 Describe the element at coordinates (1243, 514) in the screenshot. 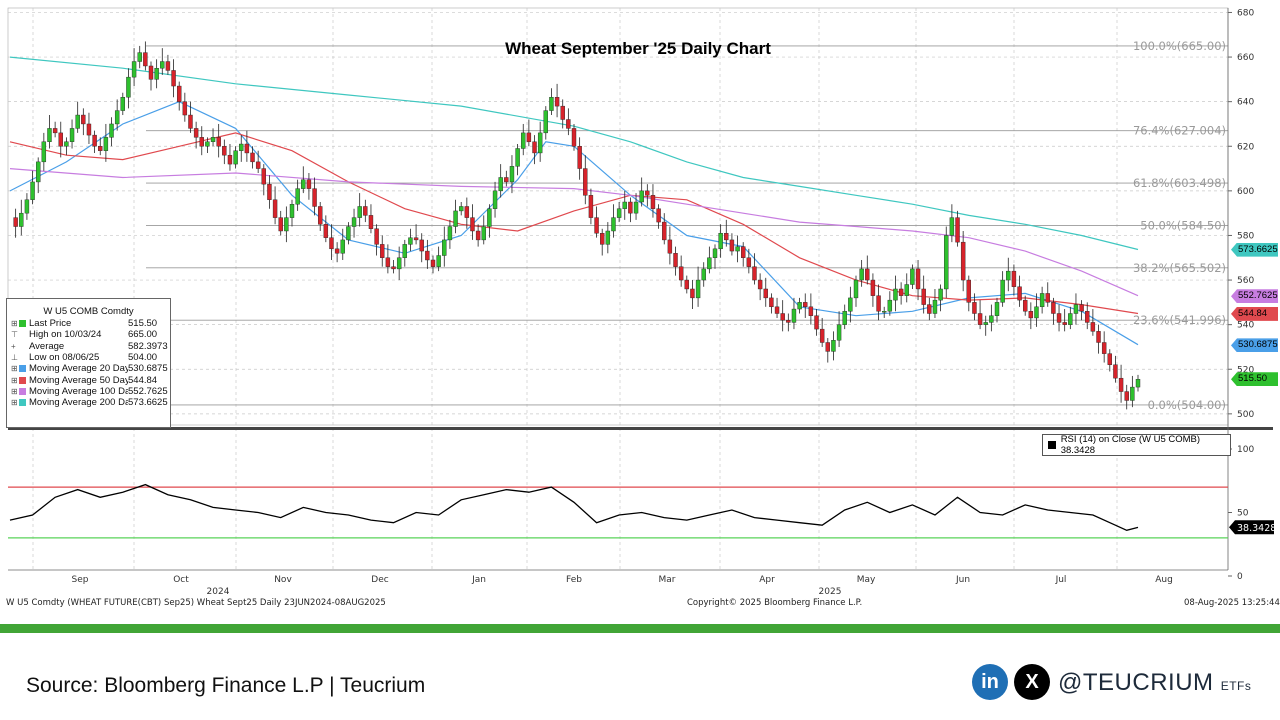

I see `rsi-tick-label: 50` at that location.